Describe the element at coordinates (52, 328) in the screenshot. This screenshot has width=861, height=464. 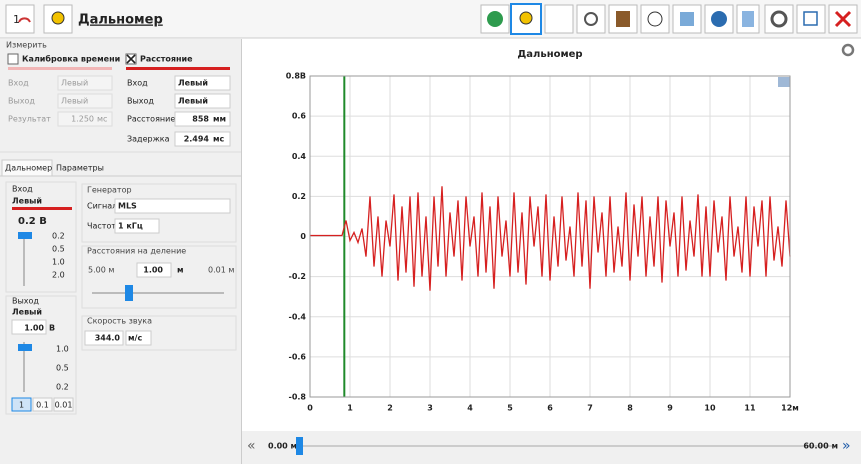
I see `level-unit: В` at that location.